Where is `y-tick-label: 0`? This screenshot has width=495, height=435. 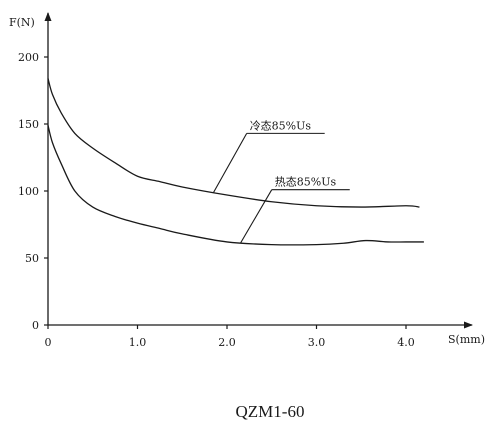 y-tick-label: 0 is located at coordinates (35, 325).